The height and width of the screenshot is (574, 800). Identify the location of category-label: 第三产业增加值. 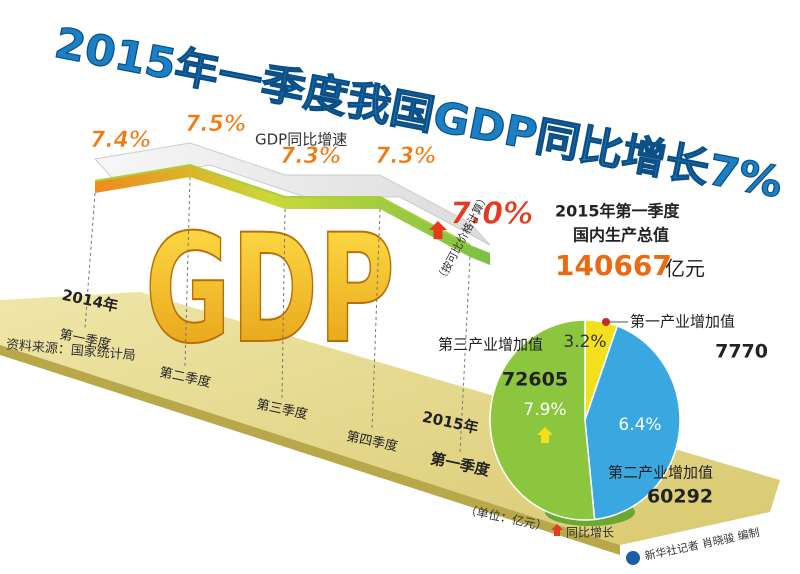
(490, 345).